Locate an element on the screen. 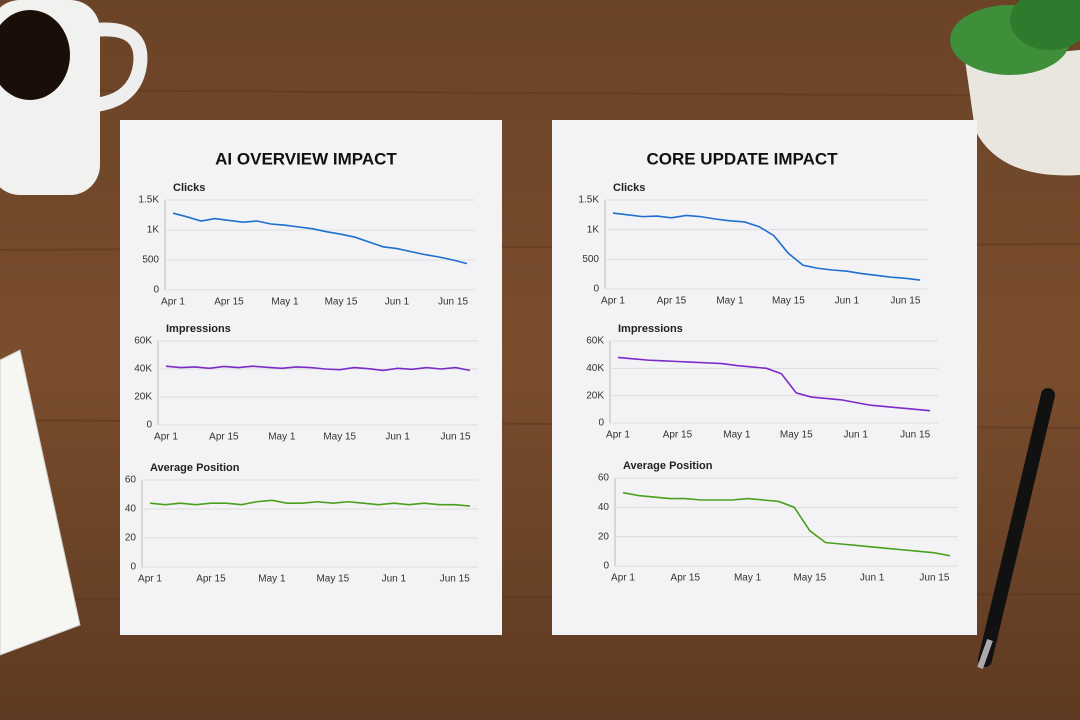 The image size is (1080, 720). coffee-mug is located at coordinates (74, 97).